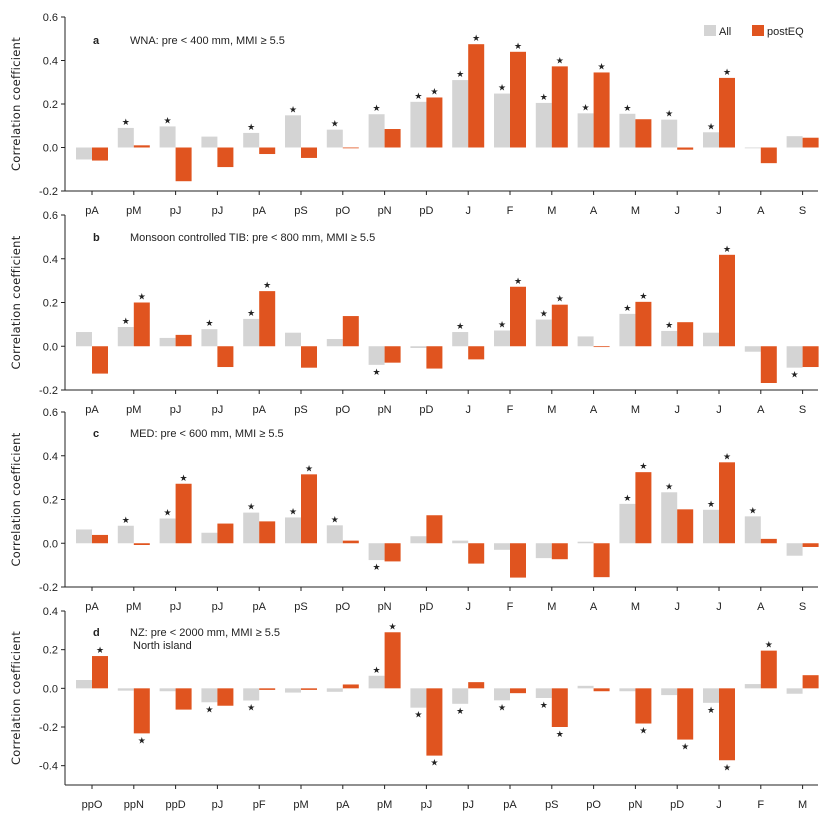 The width and height of the screenshot is (832, 826). Describe the element at coordinates (758, 30) in the screenshot. I see `legend-swatch-posteq` at that location.